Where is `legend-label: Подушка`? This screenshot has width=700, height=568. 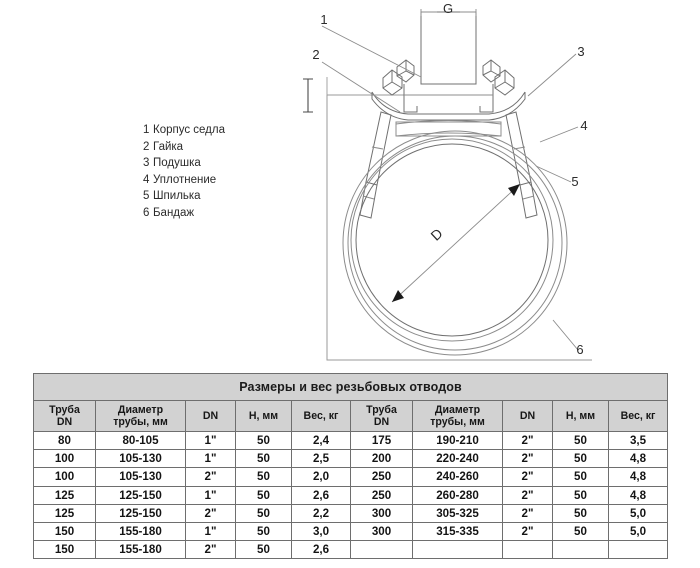
legend-label: Подушка is located at coordinates (177, 163).